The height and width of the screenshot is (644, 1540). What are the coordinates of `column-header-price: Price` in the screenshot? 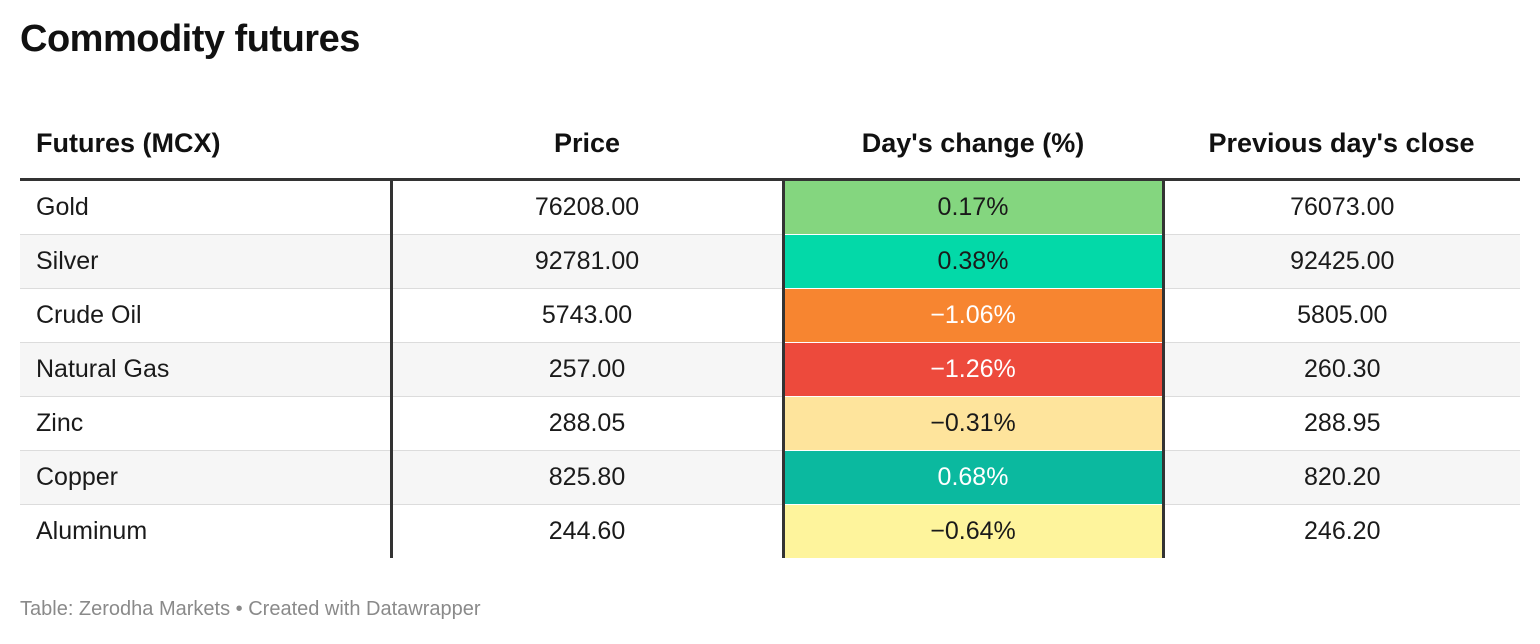 It's located at (587, 145).